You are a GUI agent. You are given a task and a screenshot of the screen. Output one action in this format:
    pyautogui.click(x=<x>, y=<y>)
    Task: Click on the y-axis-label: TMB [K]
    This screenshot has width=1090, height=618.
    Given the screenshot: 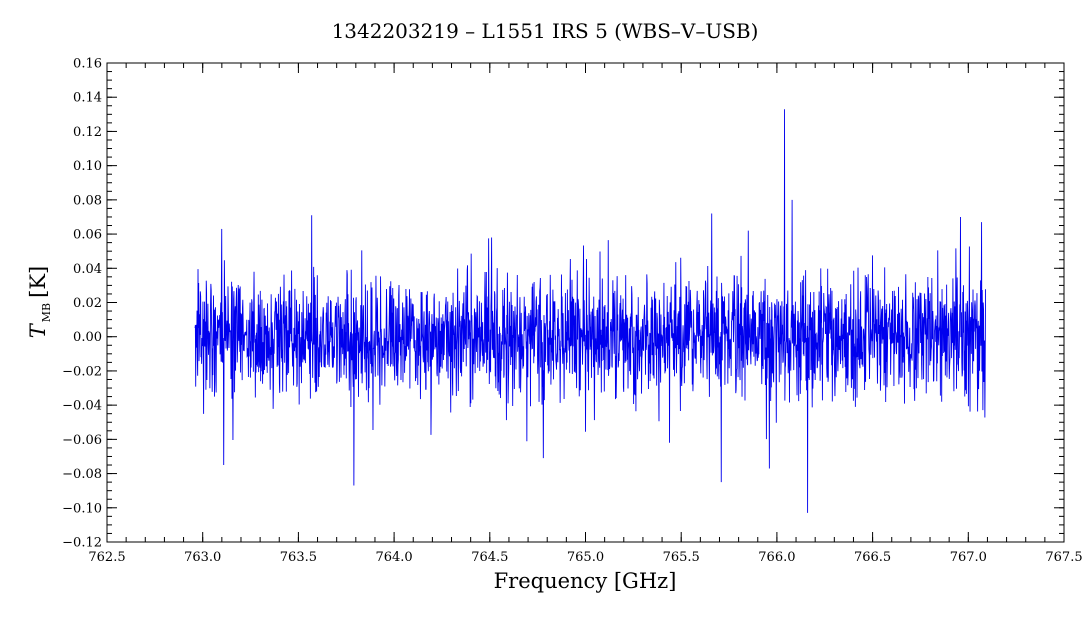 What is the action you would take?
    pyautogui.click(x=39, y=302)
    